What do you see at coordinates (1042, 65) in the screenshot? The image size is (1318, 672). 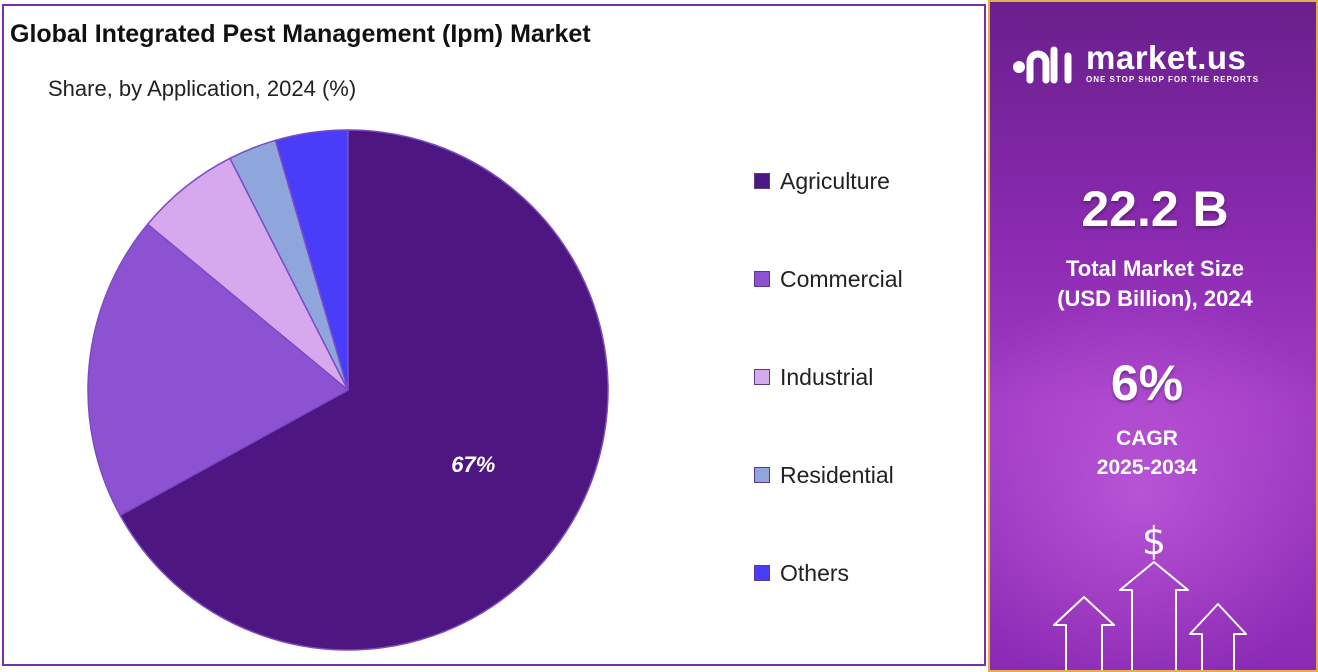 I see `market-us-logo-icon` at bounding box center [1042, 65].